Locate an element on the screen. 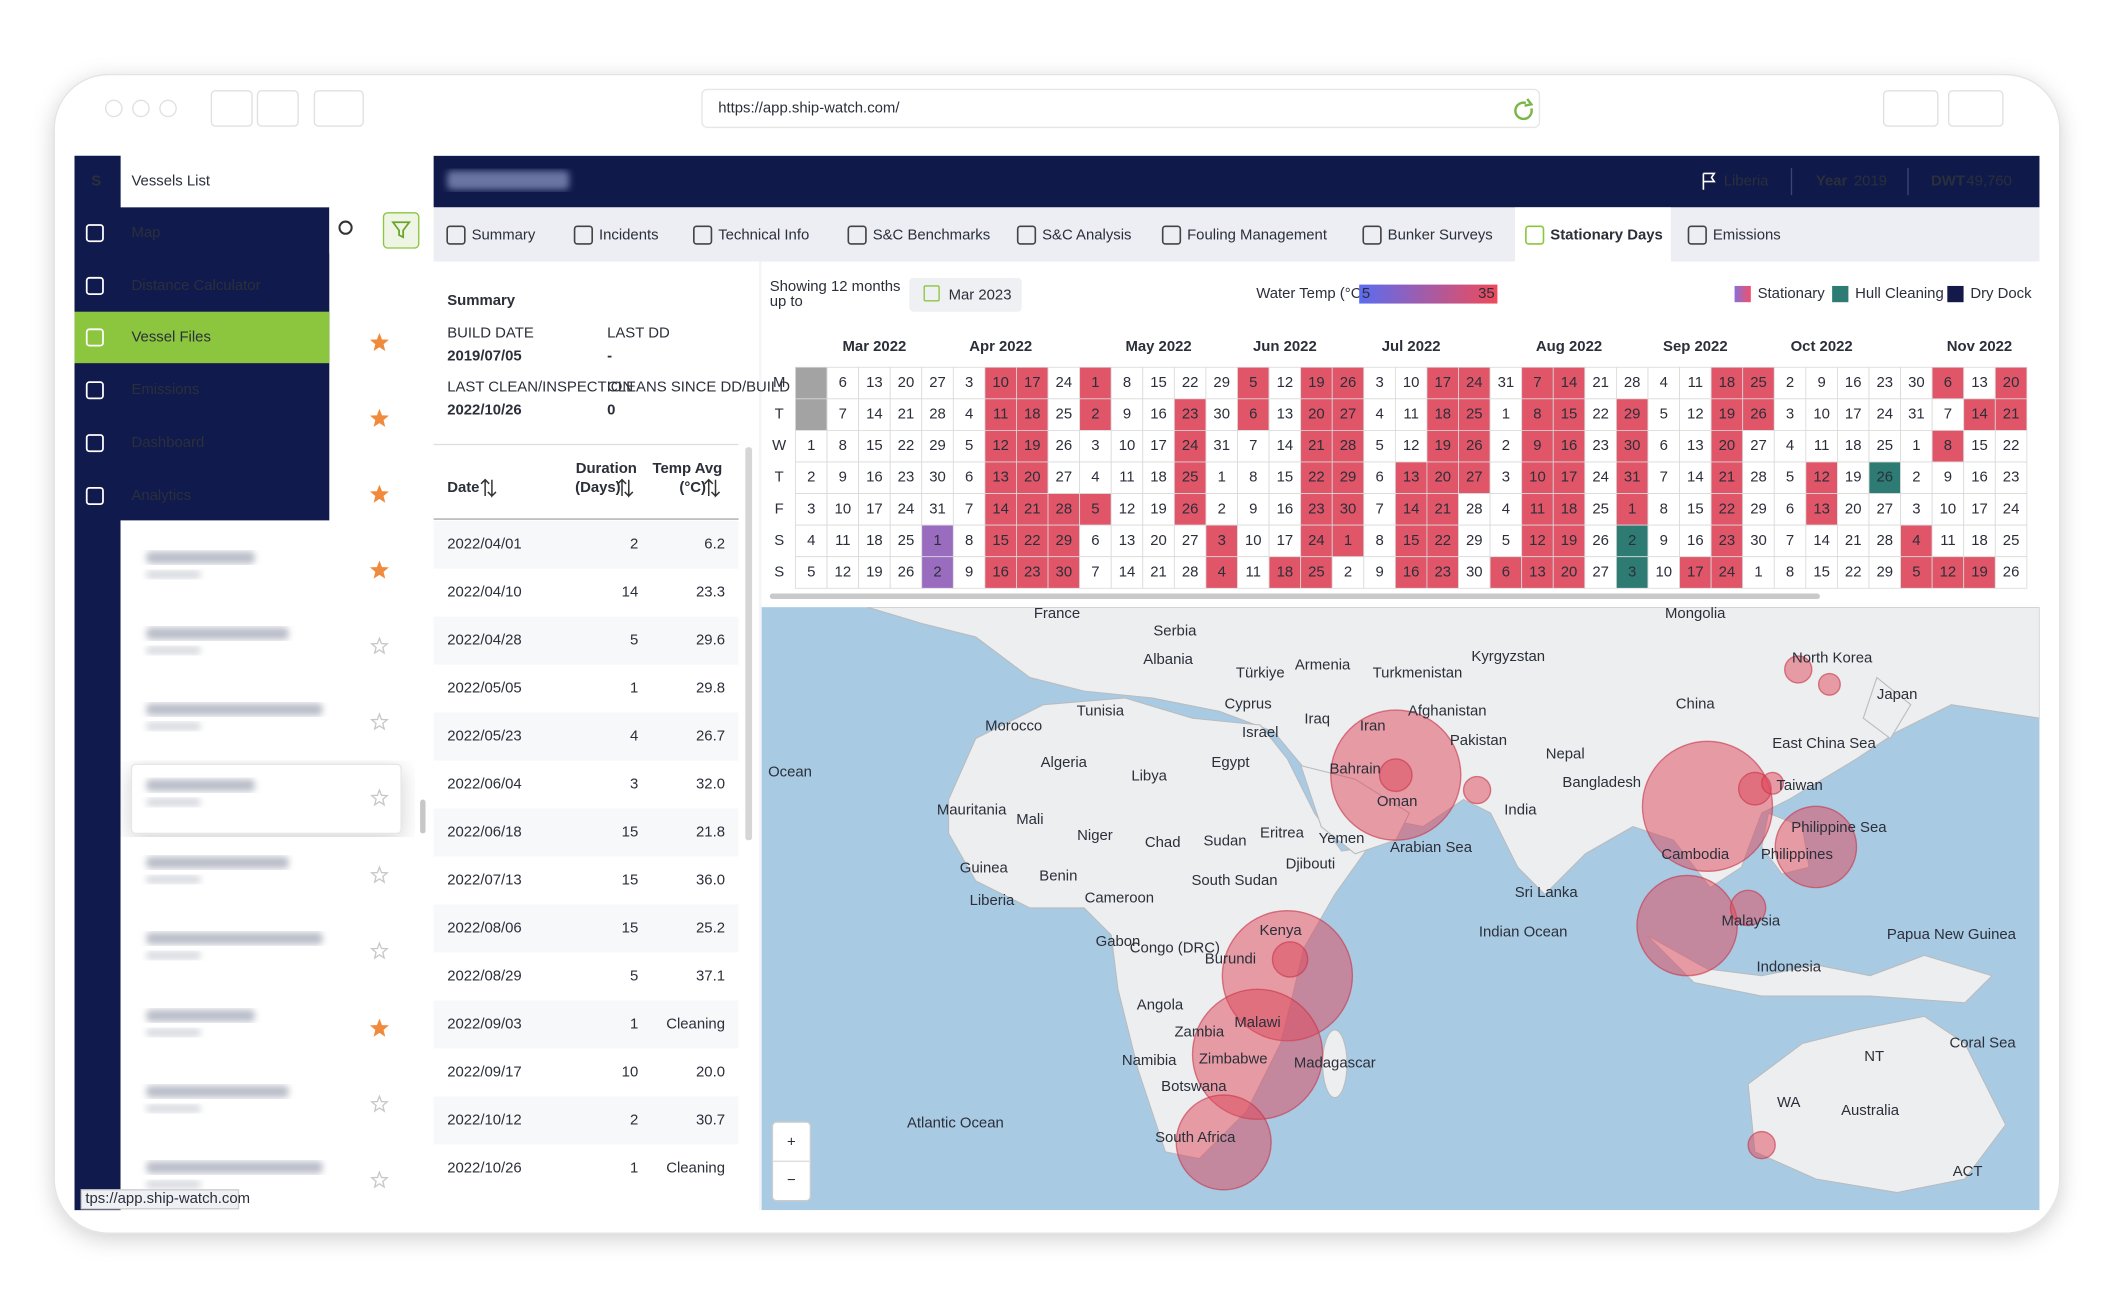 The height and width of the screenshot is (1300, 2114). filter-icon is located at coordinates (401, 230).